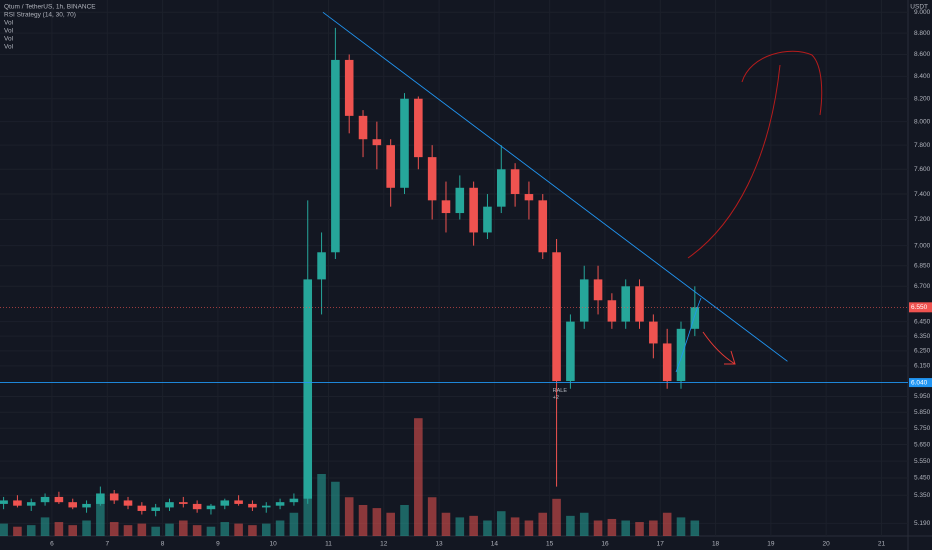  Describe the element at coordinates (827, 544) in the screenshot. I see `x-tick-label: 20` at that location.